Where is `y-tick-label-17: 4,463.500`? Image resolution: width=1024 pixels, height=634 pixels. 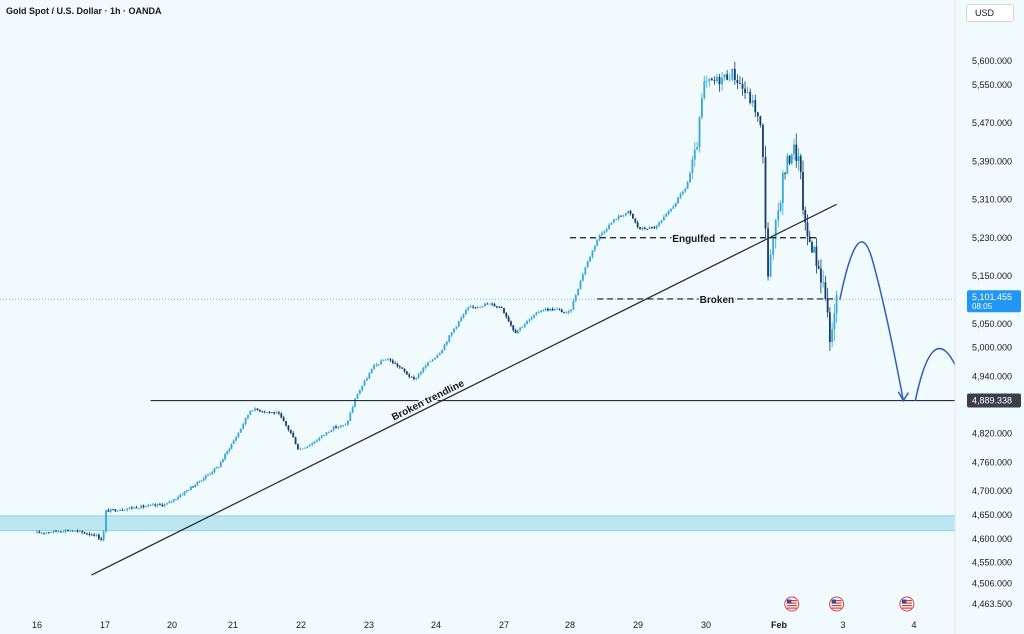
y-tick-label-17: 4,463.500 is located at coordinates (992, 604).